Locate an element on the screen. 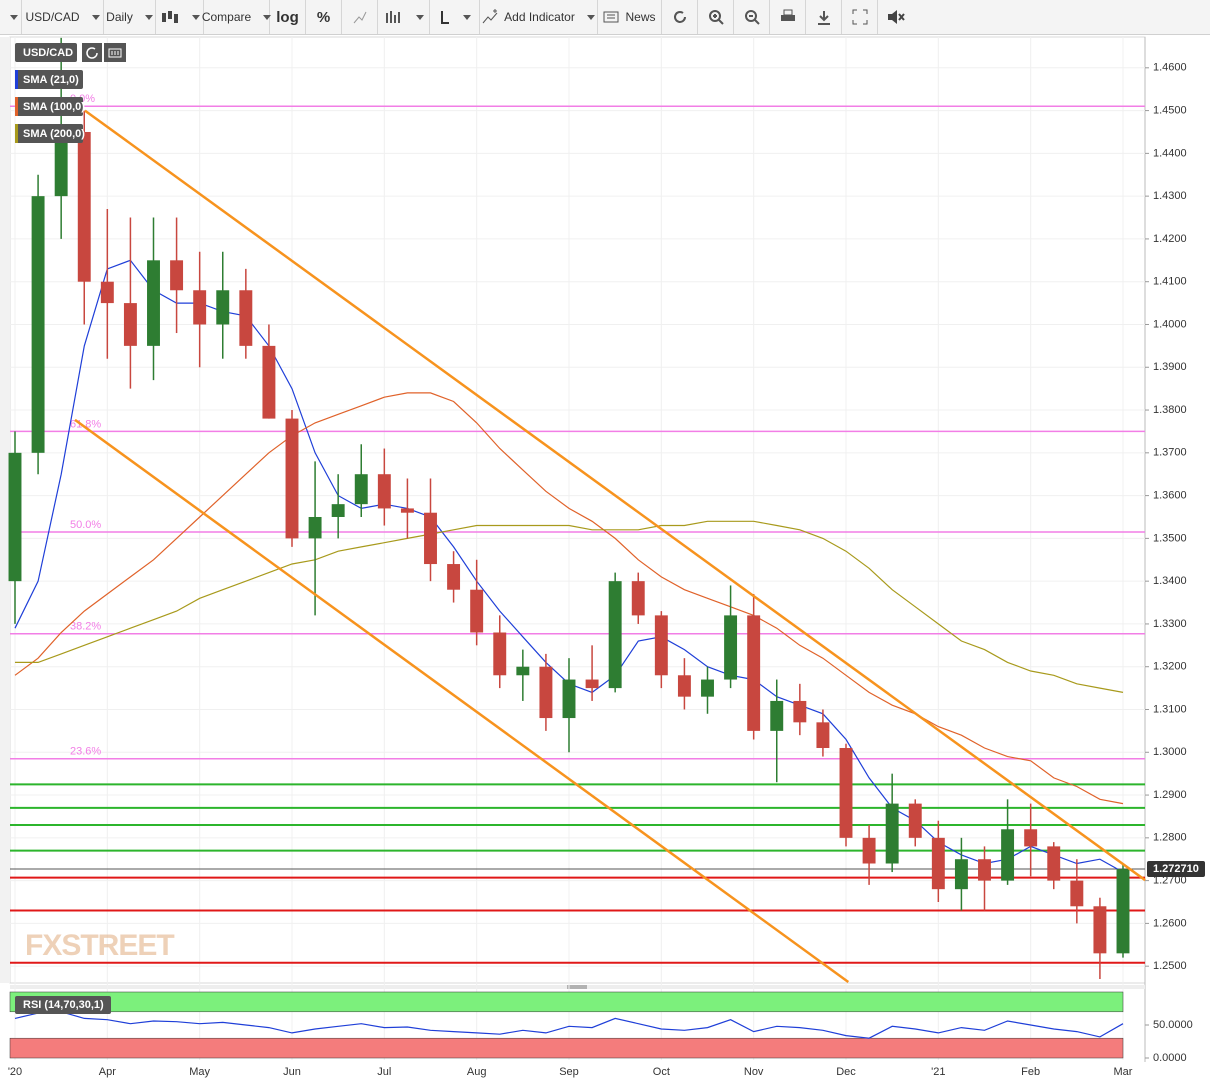 The width and height of the screenshot is (1210, 1083). download-icon is located at coordinates (823, 18).